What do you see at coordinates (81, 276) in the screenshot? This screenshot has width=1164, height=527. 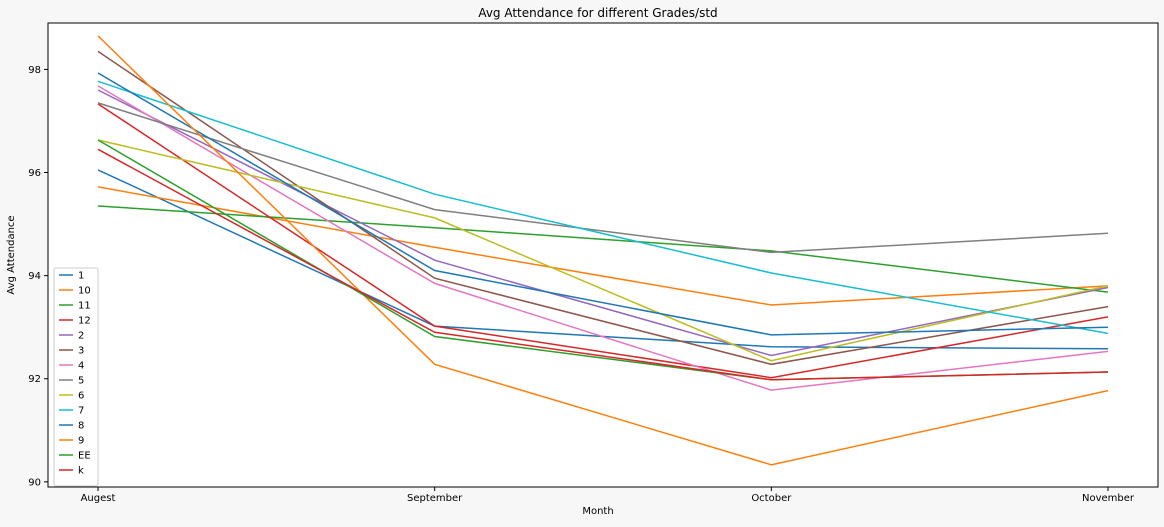 I see `legend-entry: 1` at bounding box center [81, 276].